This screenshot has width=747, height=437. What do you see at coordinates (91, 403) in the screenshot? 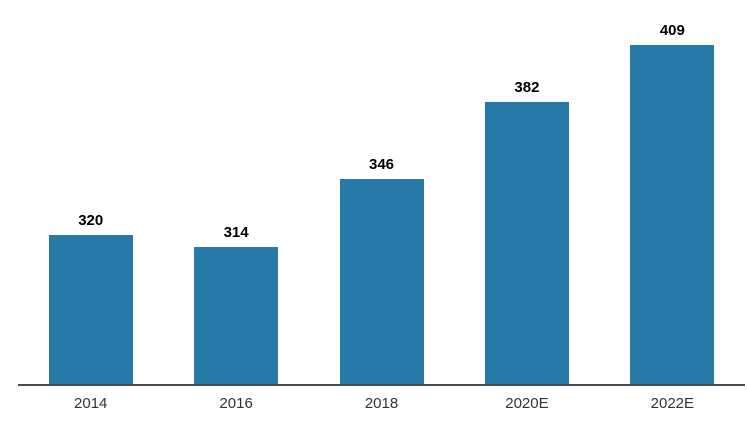
I see `x-tick-label: 2014` at bounding box center [91, 403].